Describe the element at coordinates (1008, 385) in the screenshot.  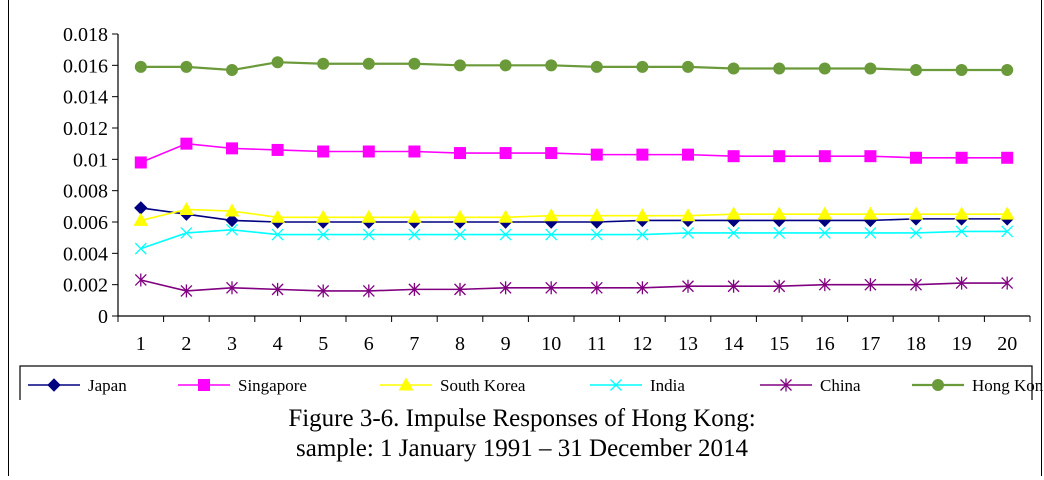
I see `legend-label: Hong Kong` at that location.